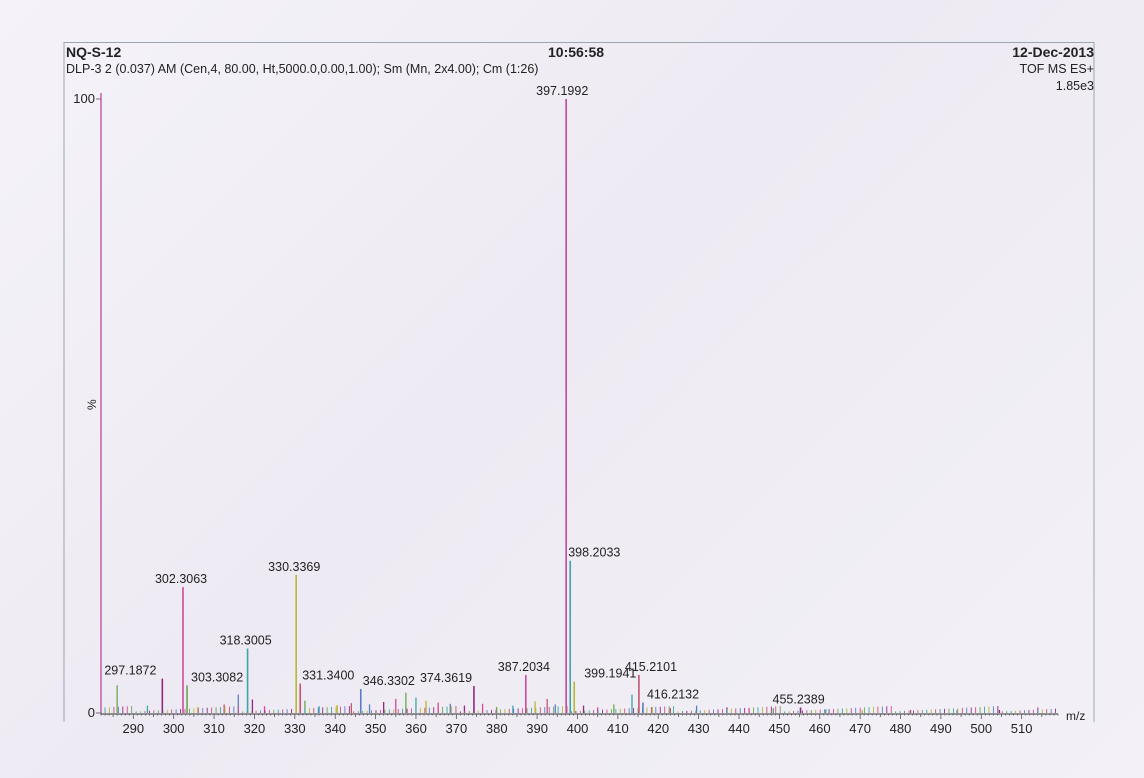 The width and height of the screenshot is (1144, 778). I want to click on y-tick-label: 0, so click(91, 712).